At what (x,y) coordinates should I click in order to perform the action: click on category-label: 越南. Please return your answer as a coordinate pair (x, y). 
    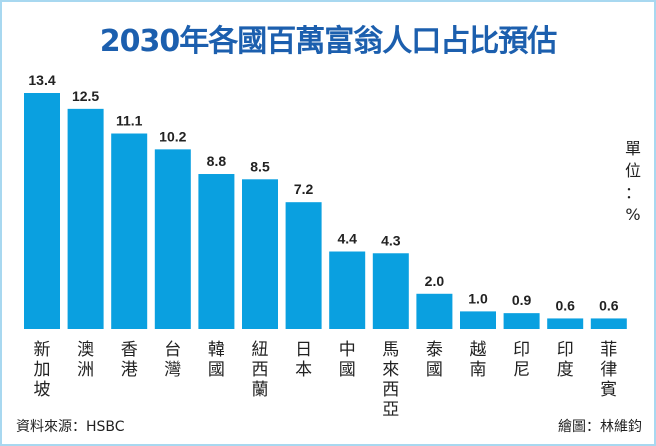
    Looking at the image, I should click on (478, 360).